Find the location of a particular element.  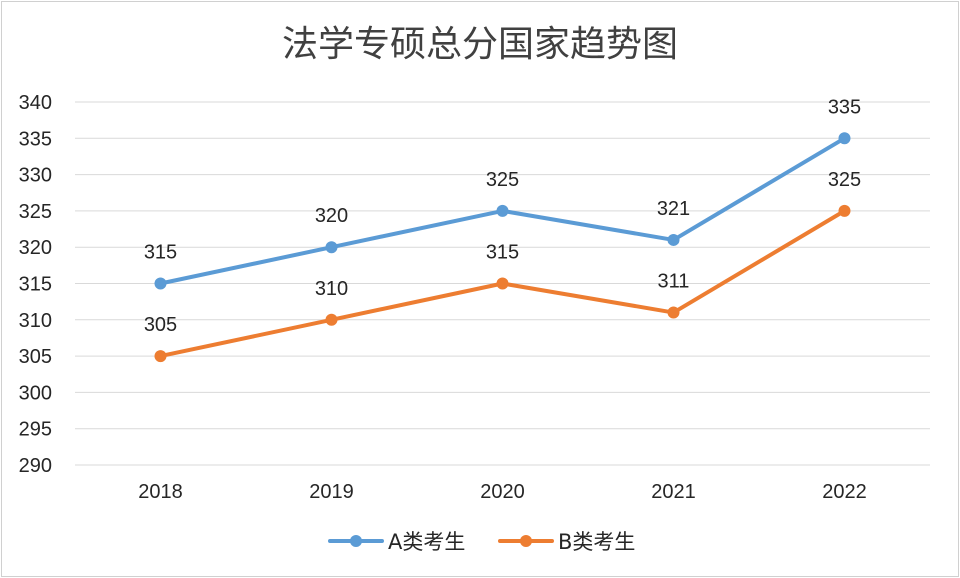

data-label: 305 is located at coordinates (160, 325).